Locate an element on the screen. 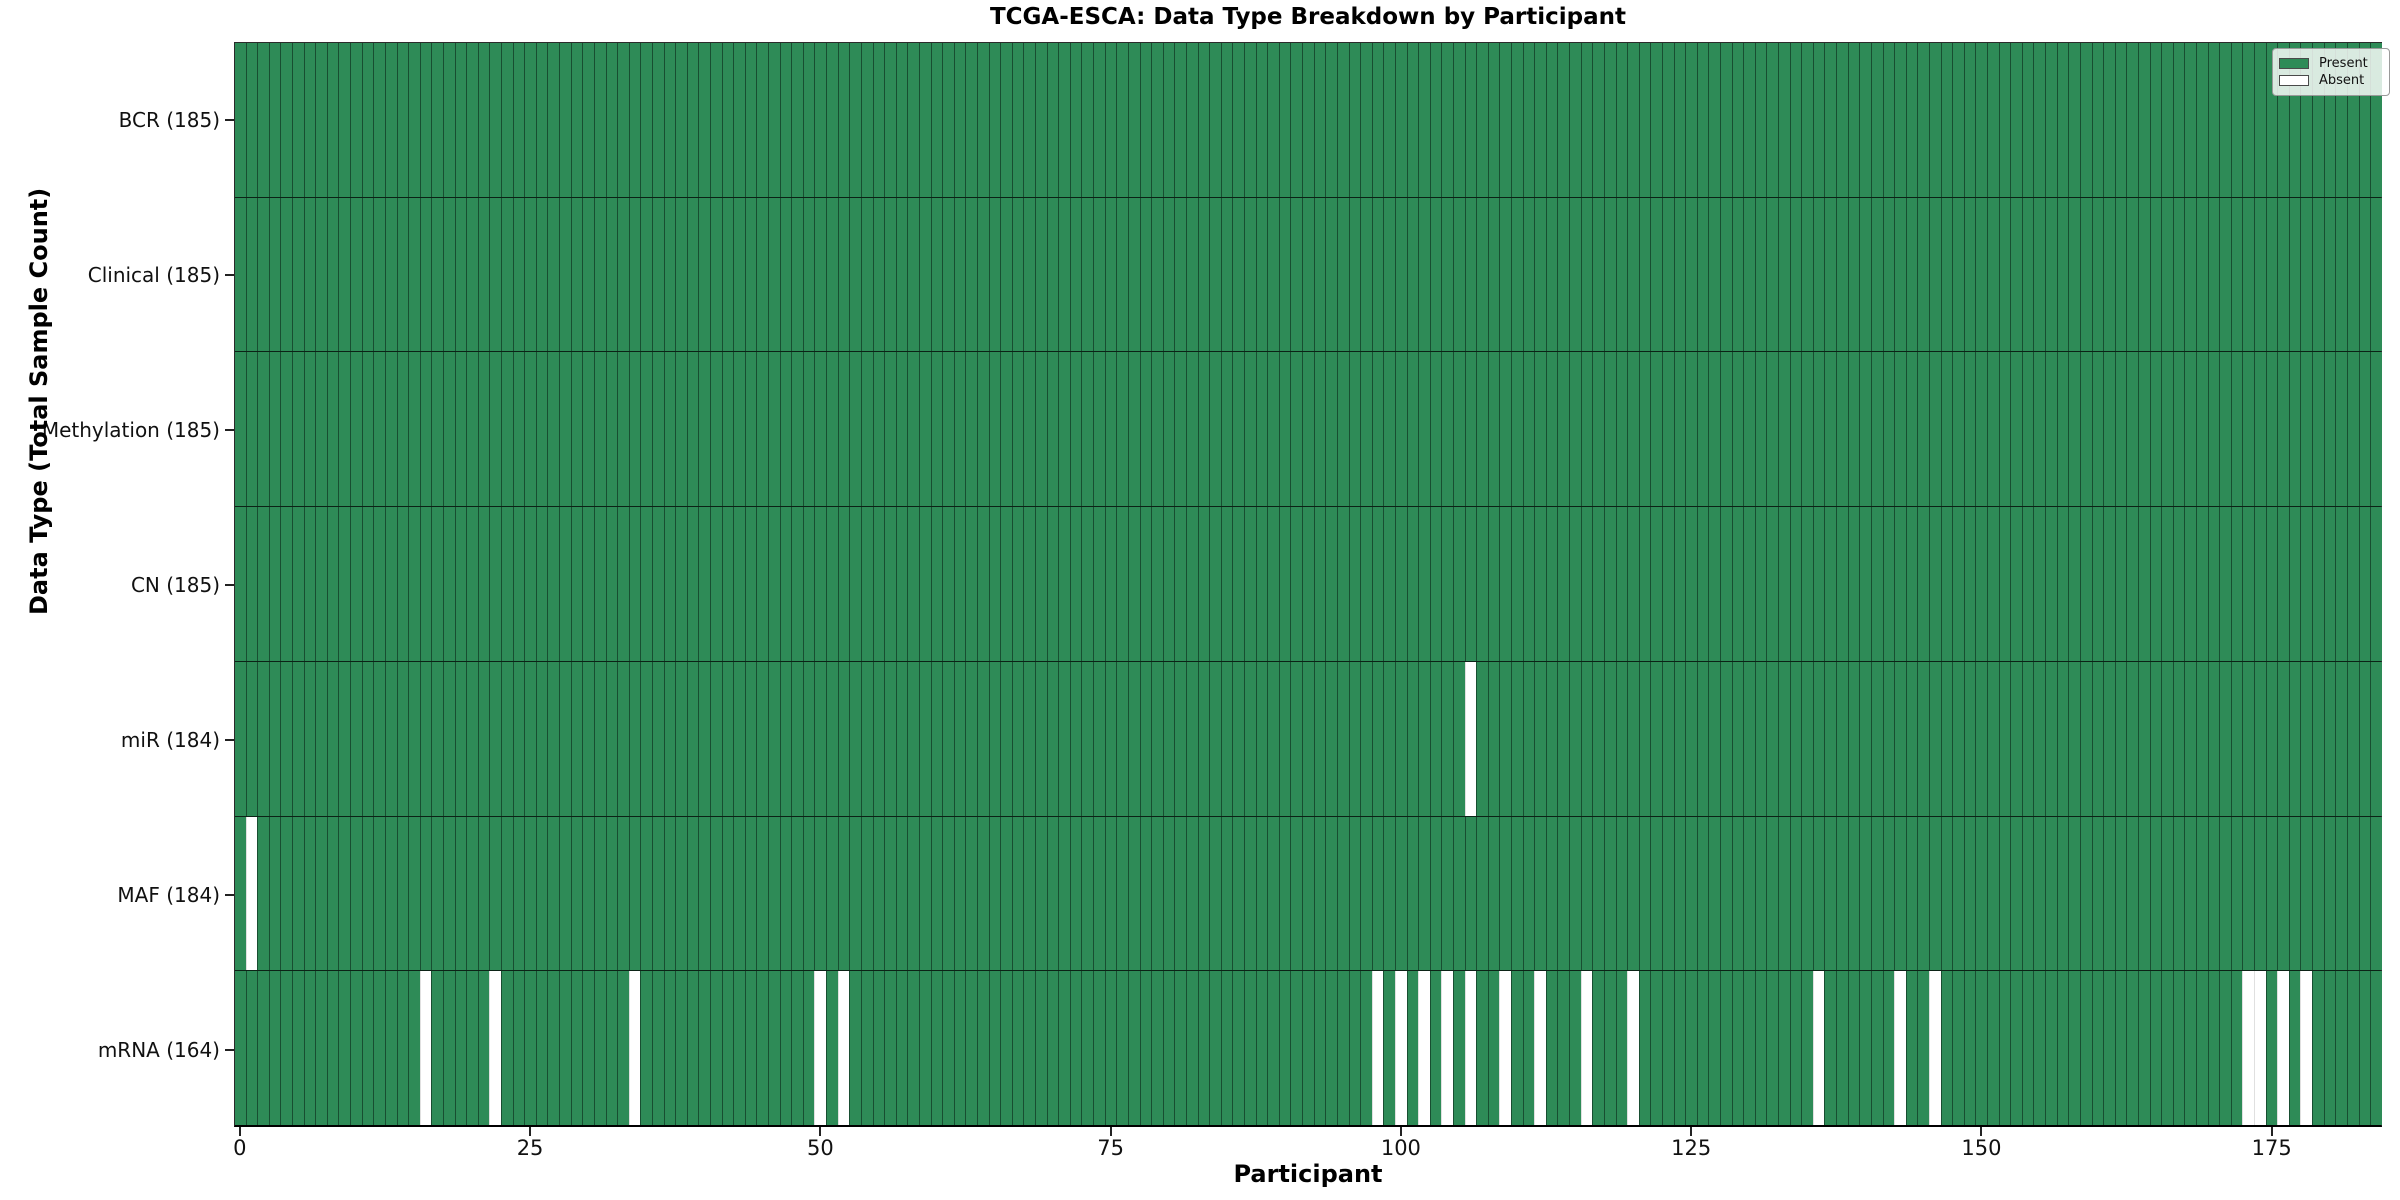 This screenshot has height=1200, width=2400. y-tick-mark is located at coordinates (229, 894).